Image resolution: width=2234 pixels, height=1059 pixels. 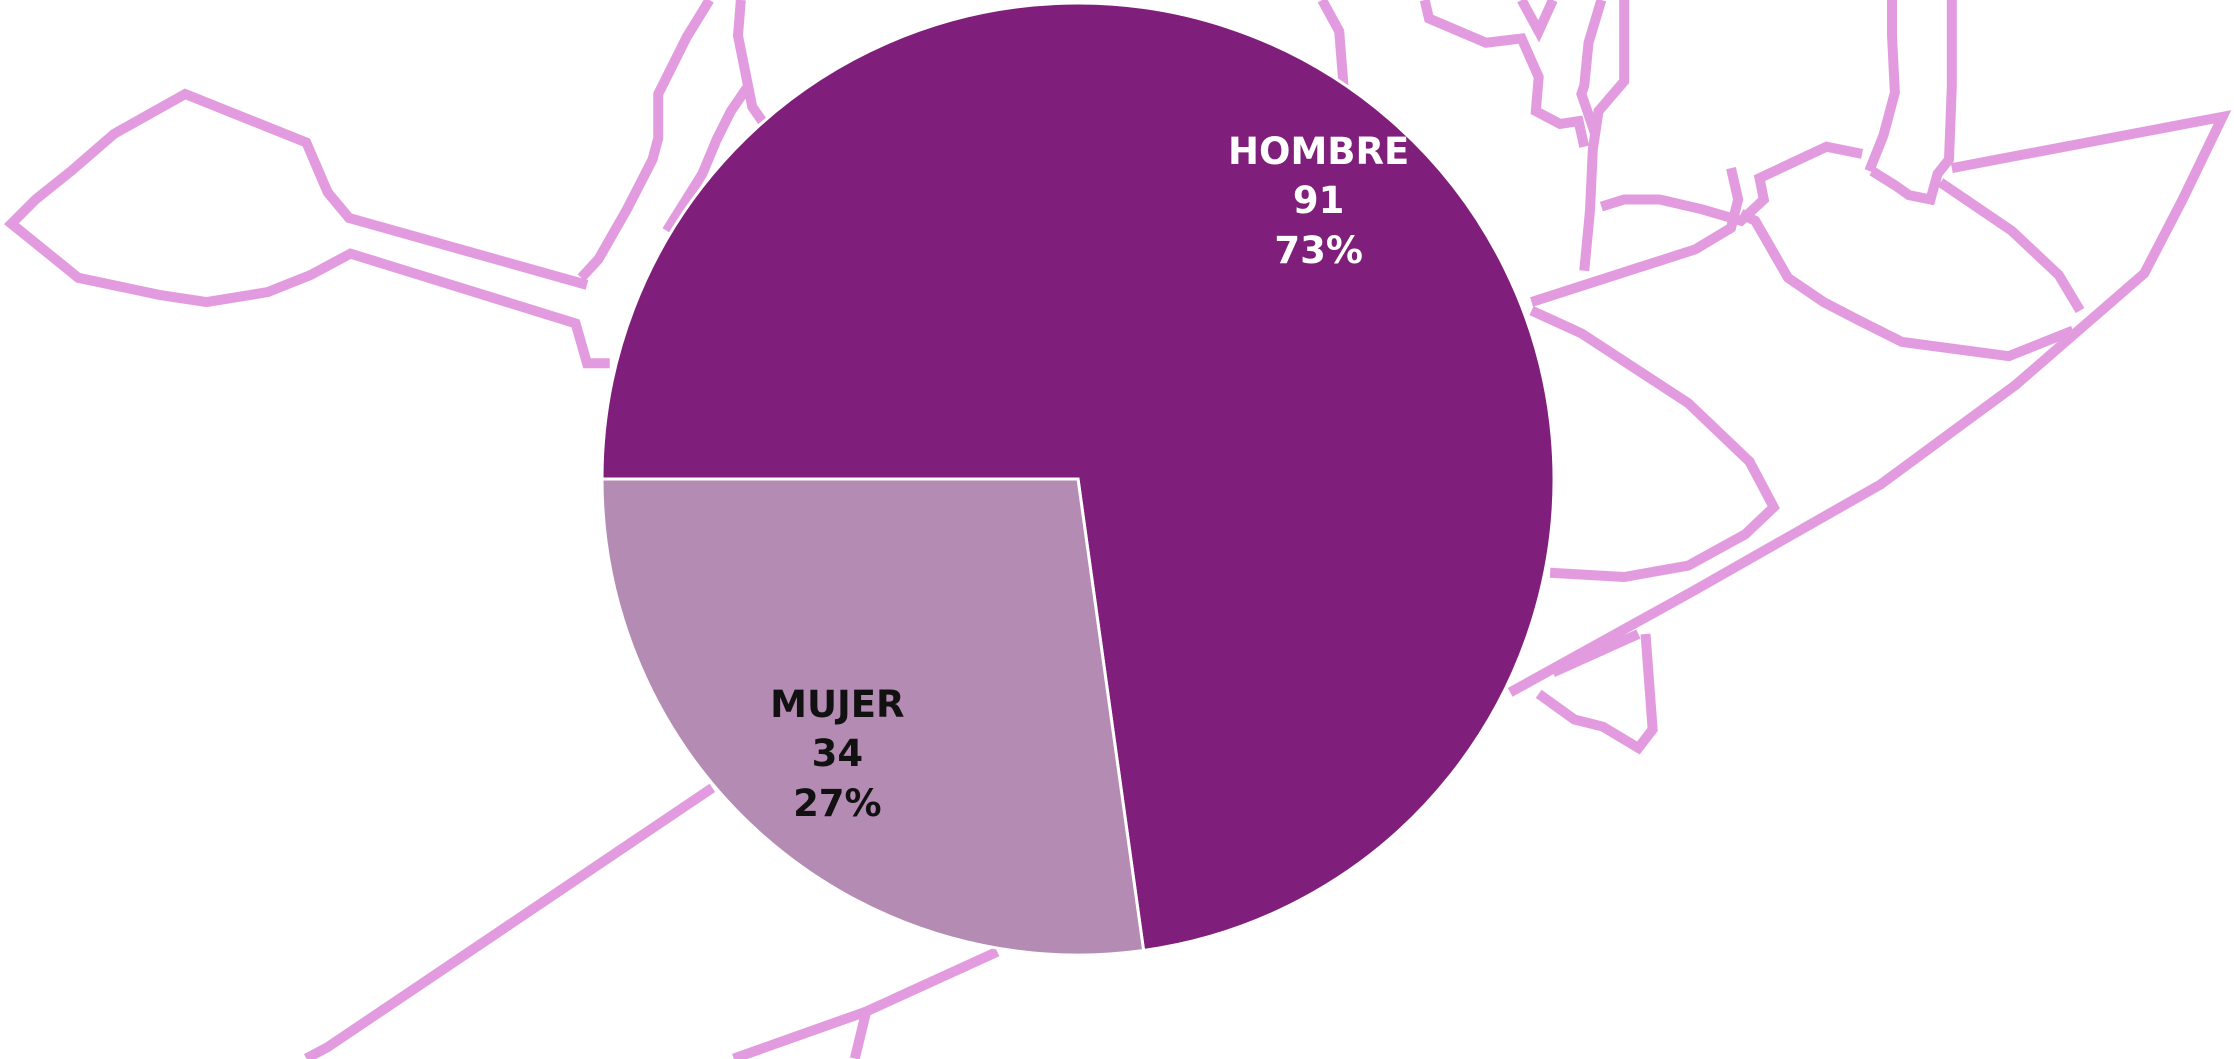 I want to click on pie-slice, so click(x=873, y=717).